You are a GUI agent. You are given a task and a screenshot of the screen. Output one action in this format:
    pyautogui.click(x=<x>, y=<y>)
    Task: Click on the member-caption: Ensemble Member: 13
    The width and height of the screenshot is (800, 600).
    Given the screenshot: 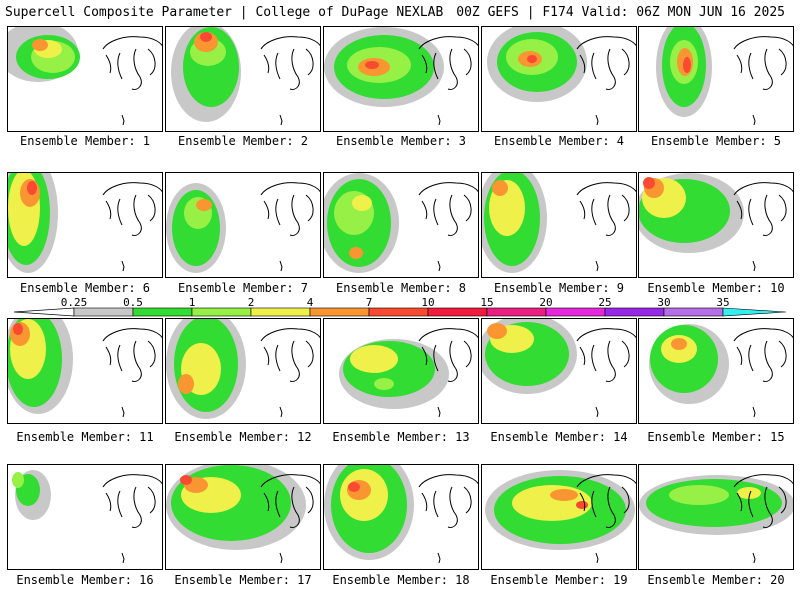 What is the action you would take?
    pyautogui.click(x=401, y=437)
    